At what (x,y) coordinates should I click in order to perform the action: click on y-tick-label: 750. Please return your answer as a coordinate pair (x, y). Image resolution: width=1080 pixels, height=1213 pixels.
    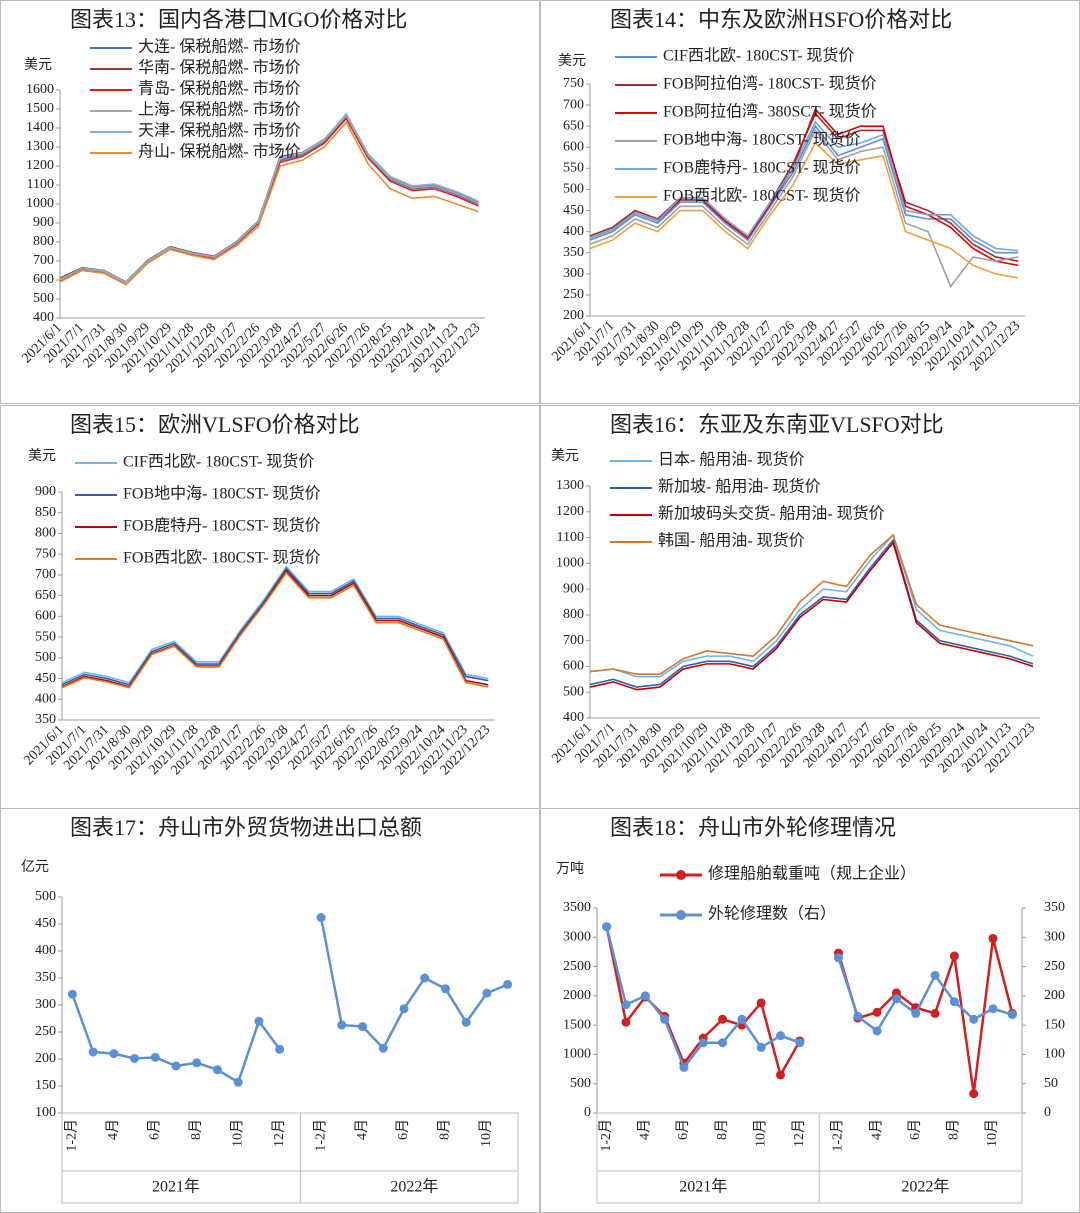
    Looking at the image, I should click on (45, 553).